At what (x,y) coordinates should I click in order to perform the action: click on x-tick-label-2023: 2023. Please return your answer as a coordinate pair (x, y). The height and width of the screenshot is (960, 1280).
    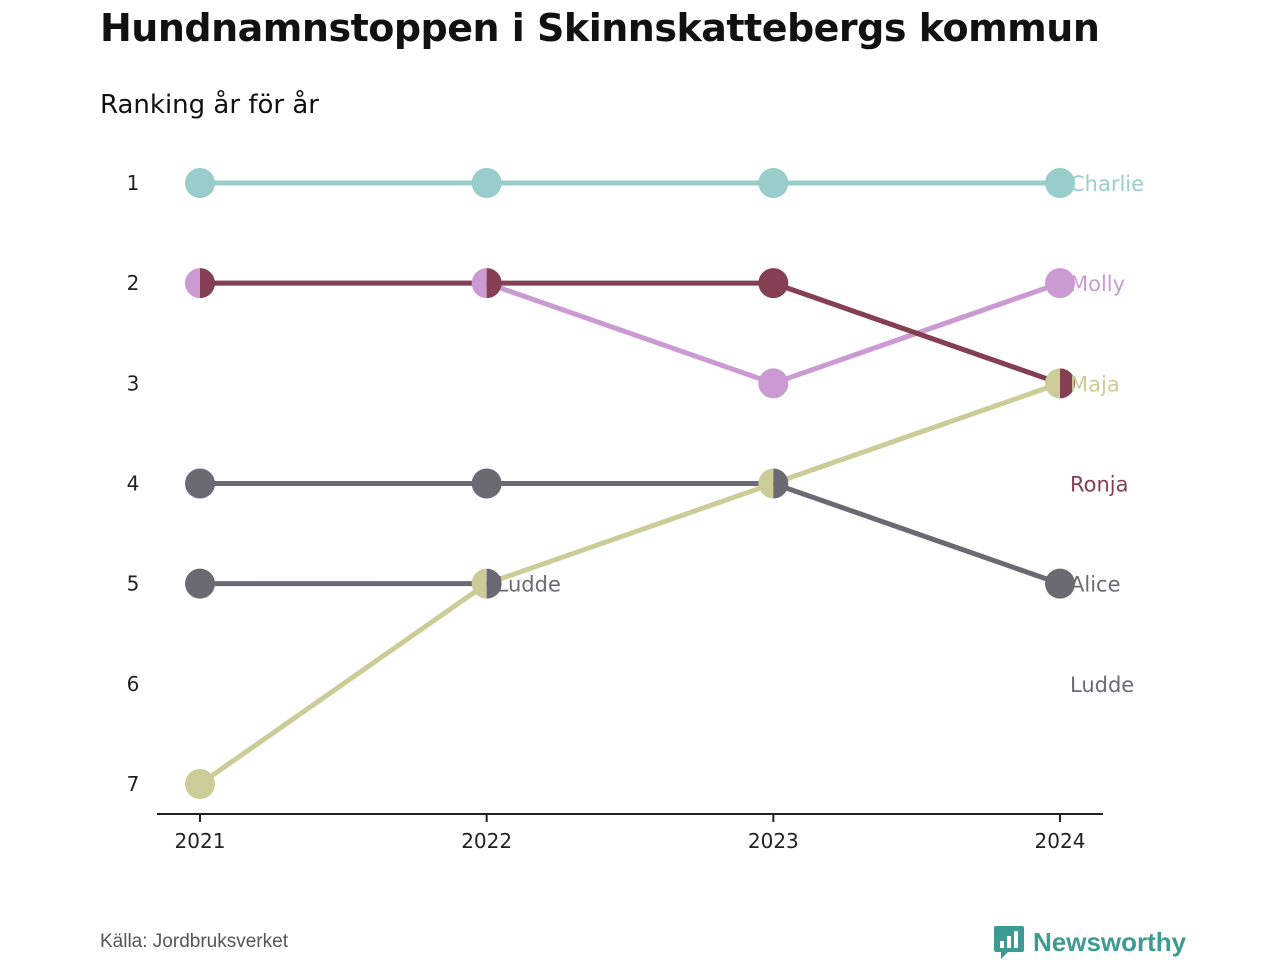
    Looking at the image, I should click on (773, 841).